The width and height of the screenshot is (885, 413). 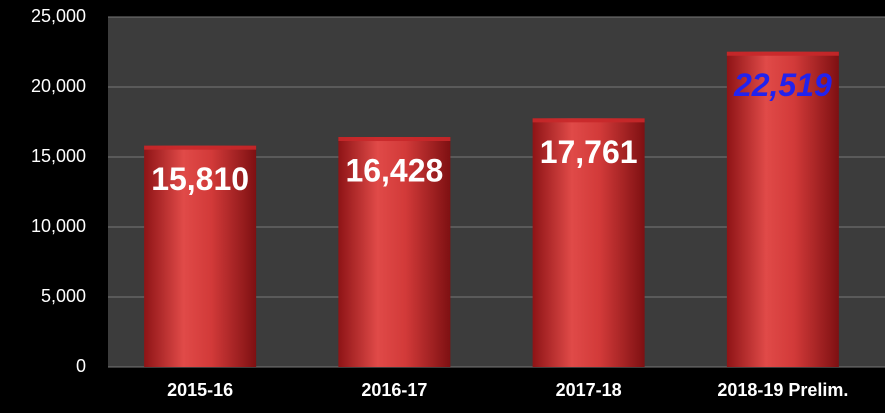 I want to click on y-tick-label: 15,000, so click(x=58, y=156).